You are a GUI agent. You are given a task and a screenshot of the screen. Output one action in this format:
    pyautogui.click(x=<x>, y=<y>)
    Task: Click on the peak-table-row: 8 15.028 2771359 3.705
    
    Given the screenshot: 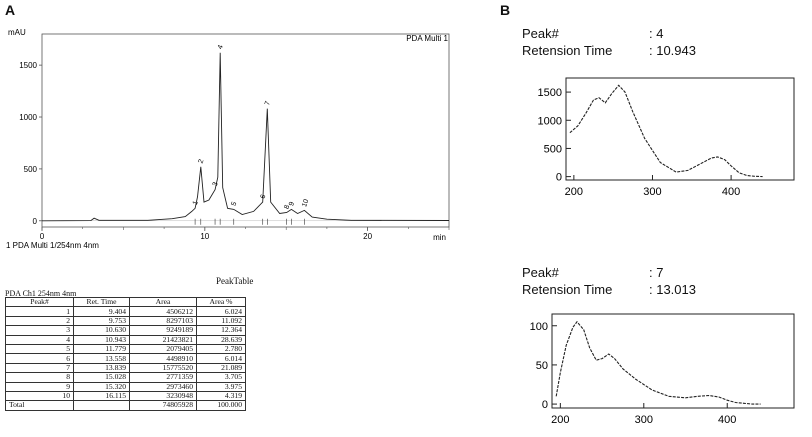 What is the action you would take?
    pyautogui.click(x=125, y=377)
    